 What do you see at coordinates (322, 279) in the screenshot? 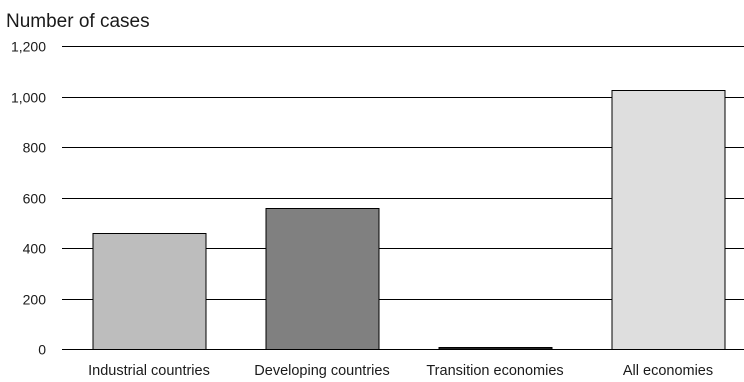
I see `bar-developing-countries` at bounding box center [322, 279].